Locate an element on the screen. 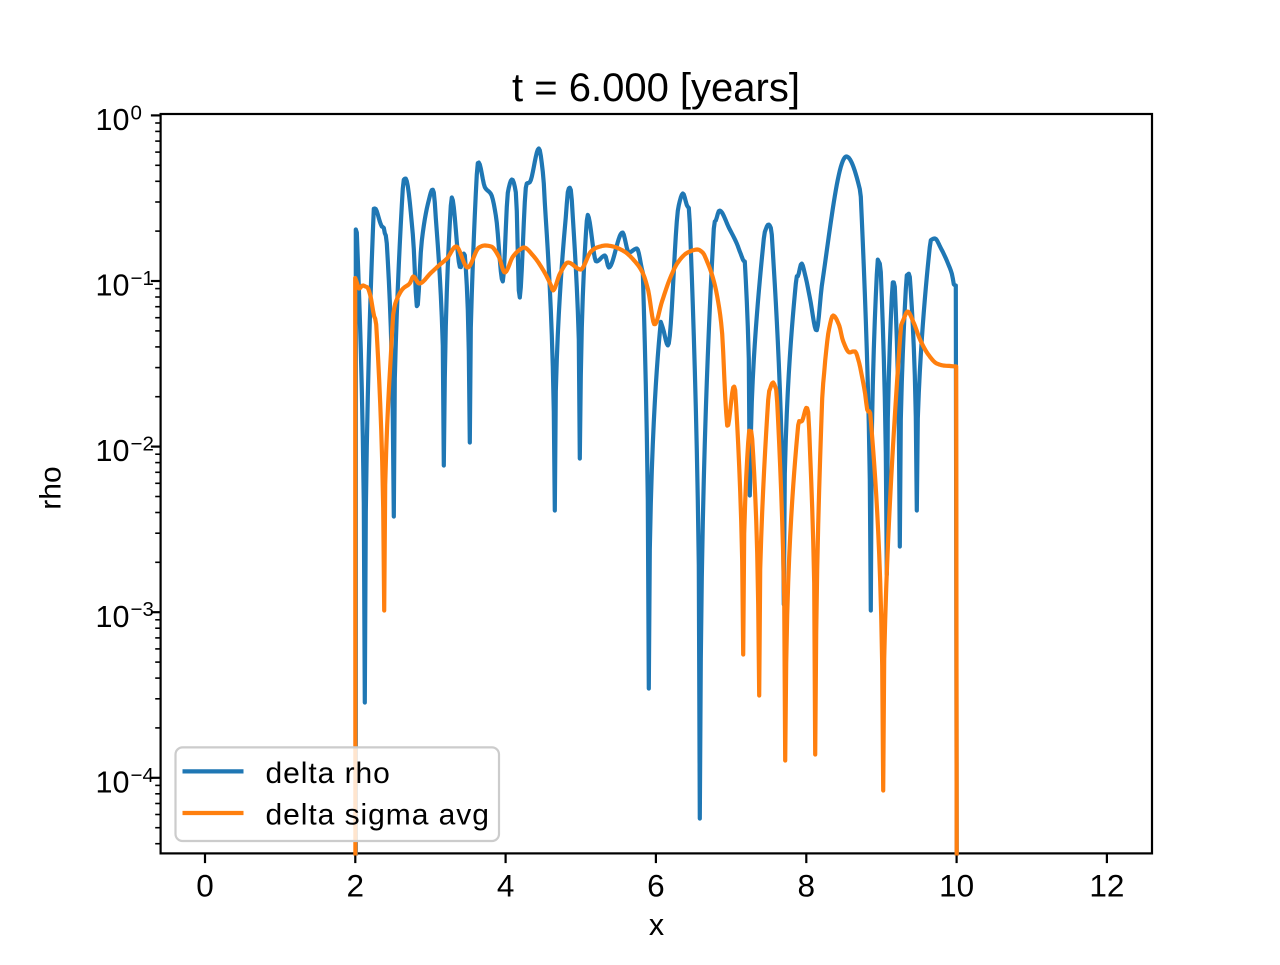  svg-text: 10 is located at coordinates (956, 885).